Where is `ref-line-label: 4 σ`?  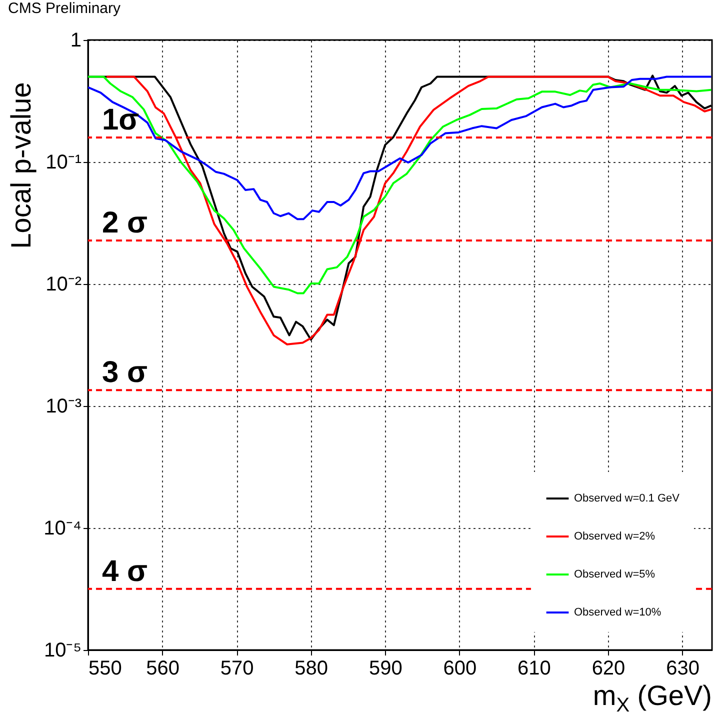
ref-line-label: 4 σ is located at coordinates (125, 571).